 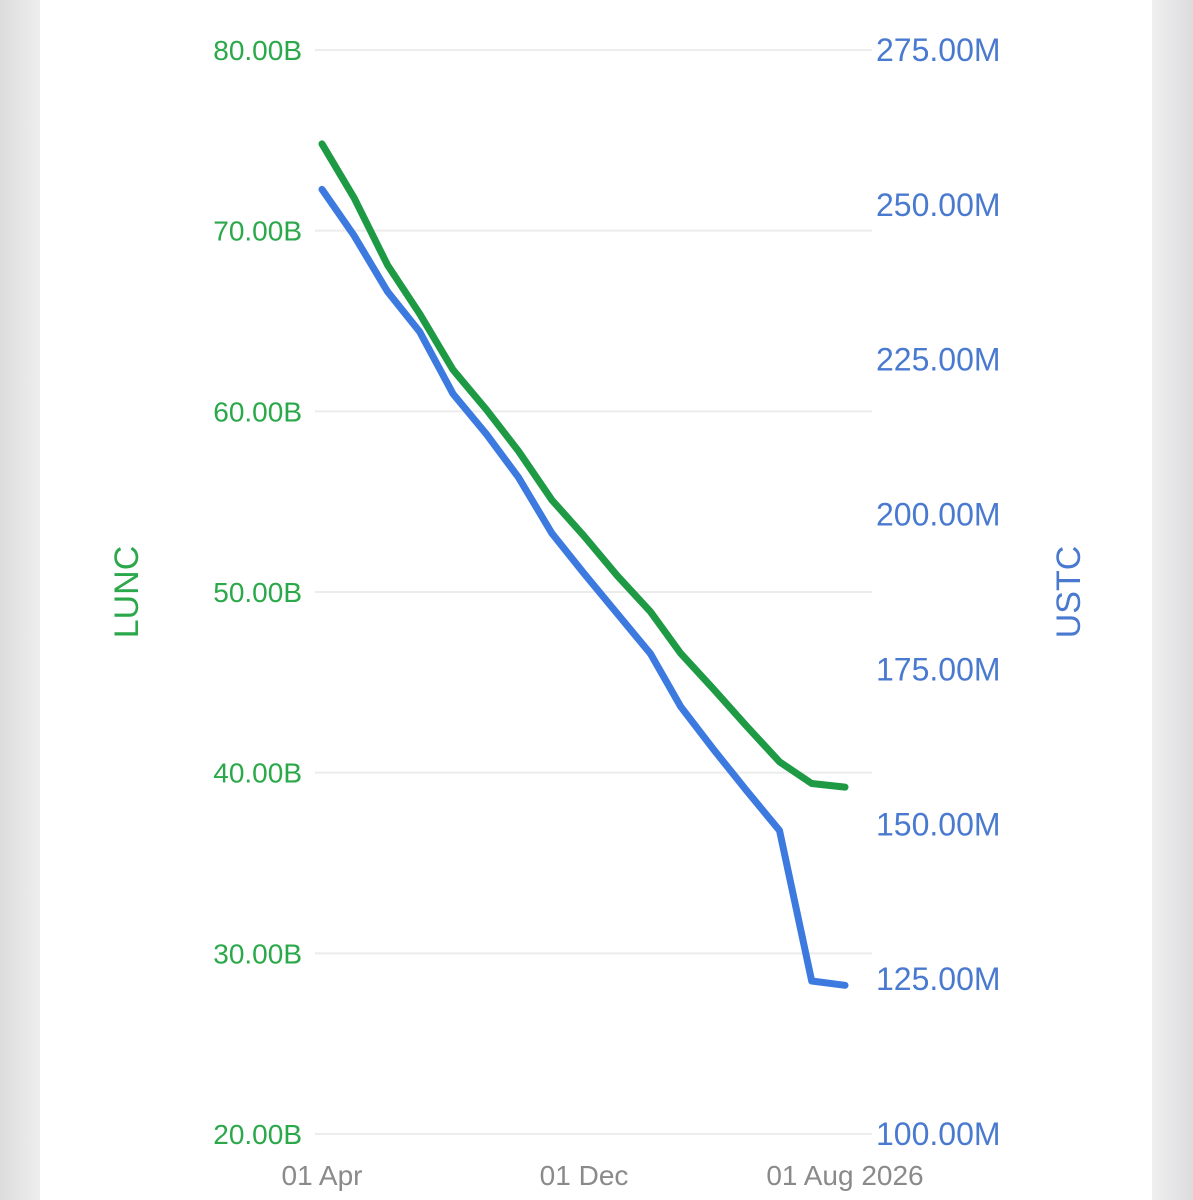 What do you see at coordinates (257, 231) in the screenshot?
I see `left-tick-label: 70.00B` at bounding box center [257, 231].